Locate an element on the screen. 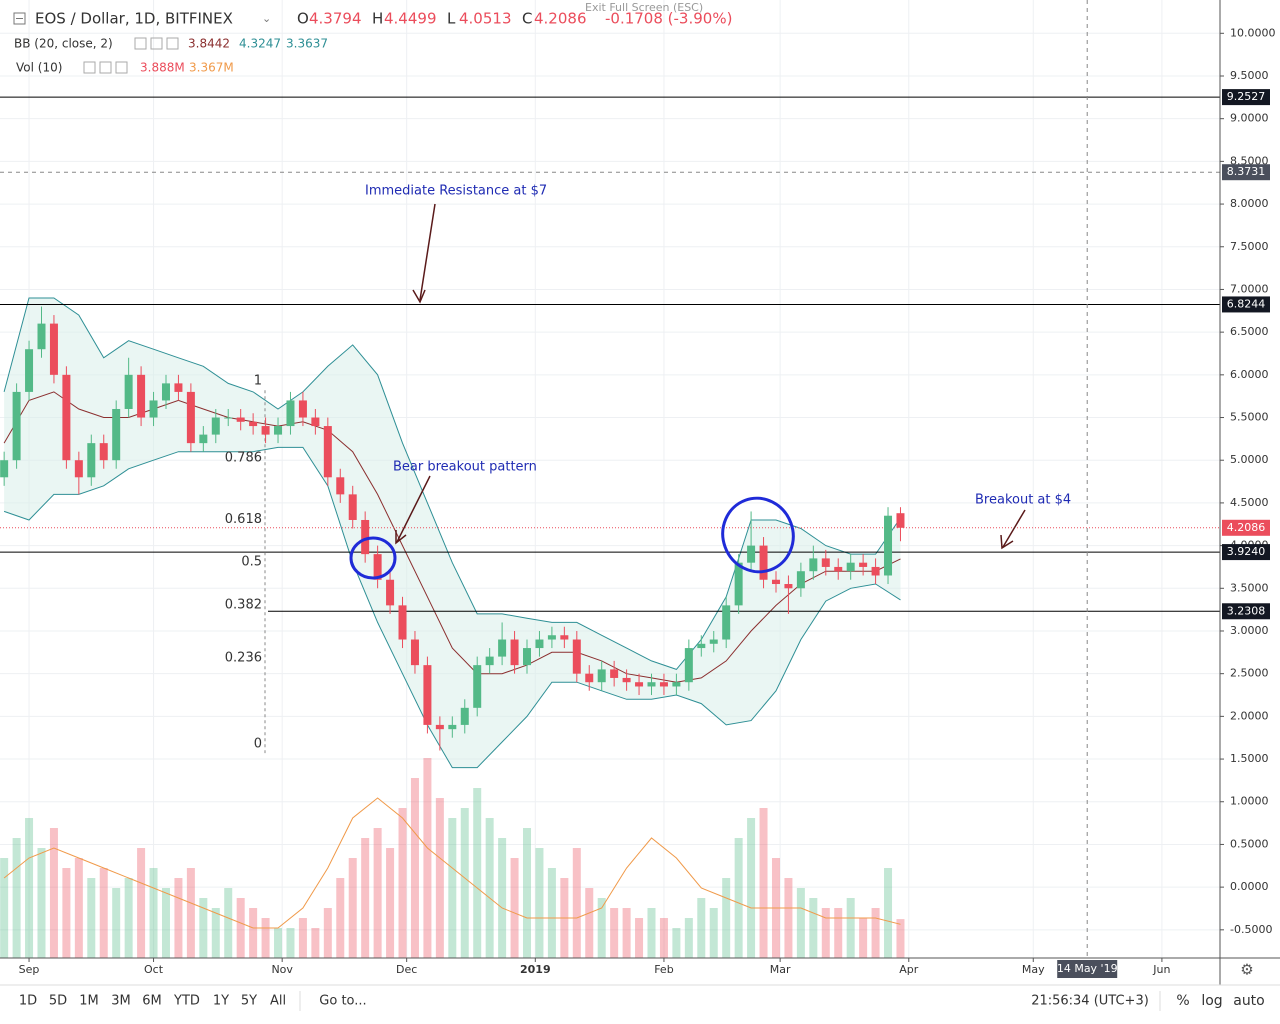 The height and width of the screenshot is (1024, 1280). y-tick-label: 5.0000 is located at coordinates (1249, 459).